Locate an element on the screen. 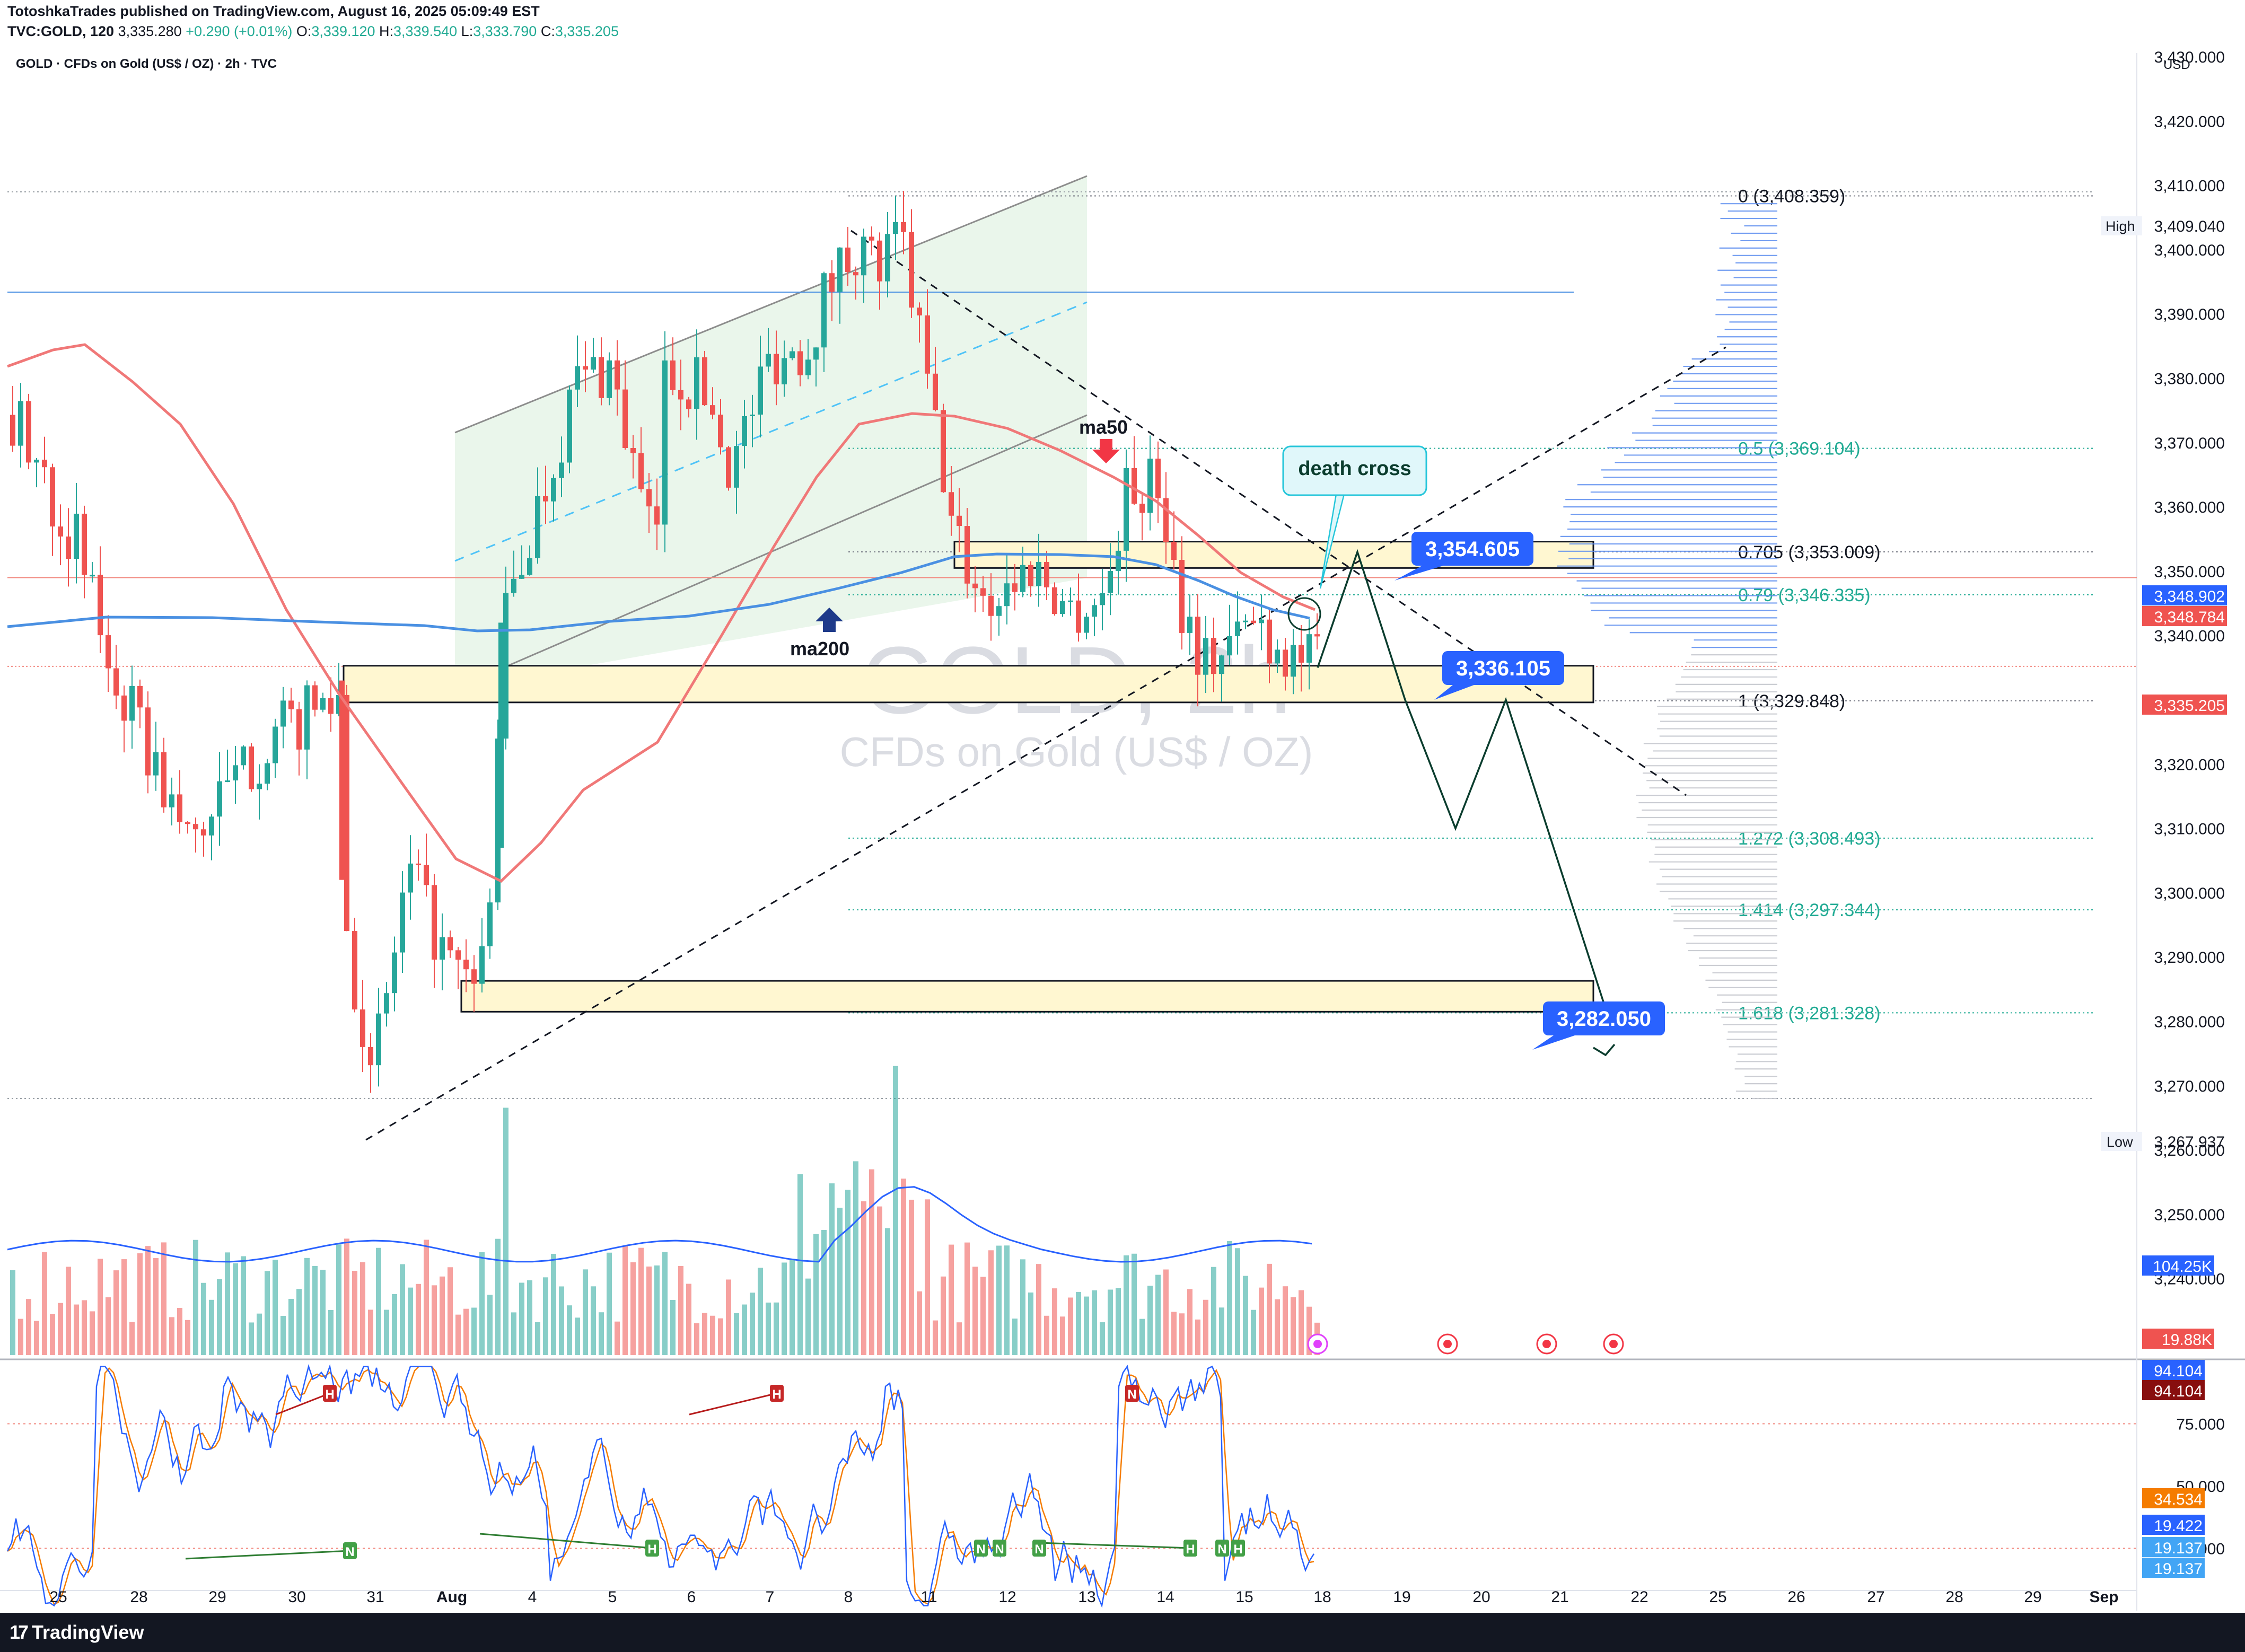  price-badge: 3,348.784 is located at coordinates (2189, 617).